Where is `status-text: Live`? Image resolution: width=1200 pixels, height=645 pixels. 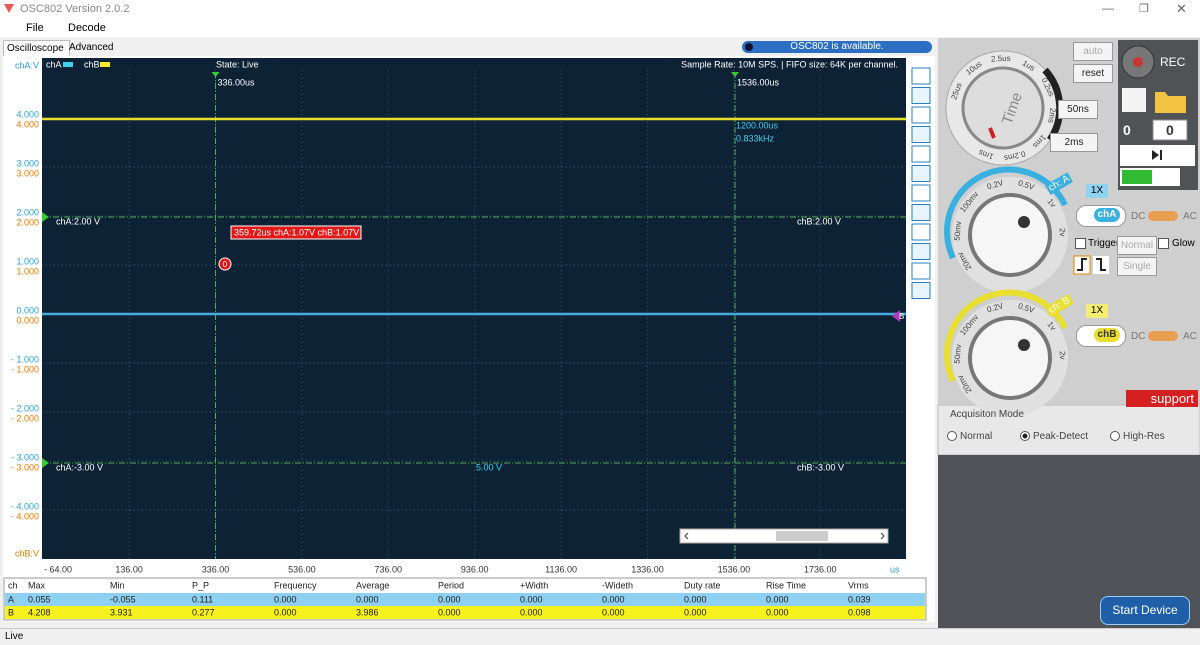 status-text: Live is located at coordinates (14, 636).